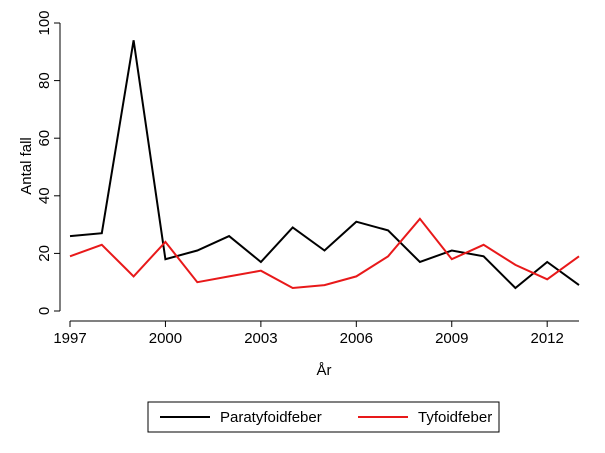  Describe the element at coordinates (455, 417) in the screenshot. I see `legend-label-tyfoidfeber: Tyfoidfeber` at that location.